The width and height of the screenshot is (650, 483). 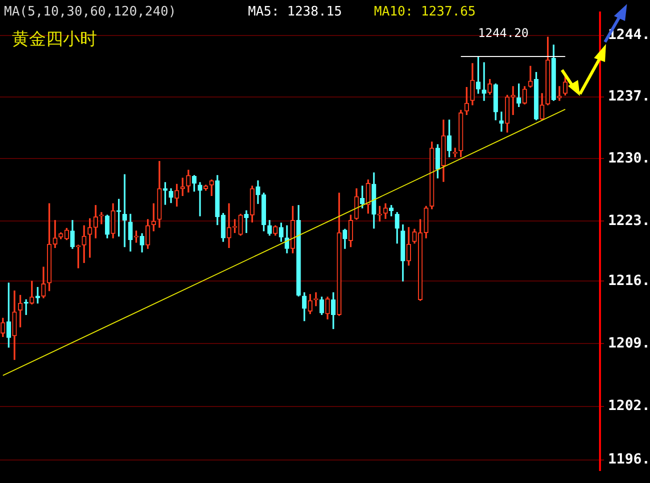 I want to click on y-tick-label: 1202., so click(x=629, y=406).